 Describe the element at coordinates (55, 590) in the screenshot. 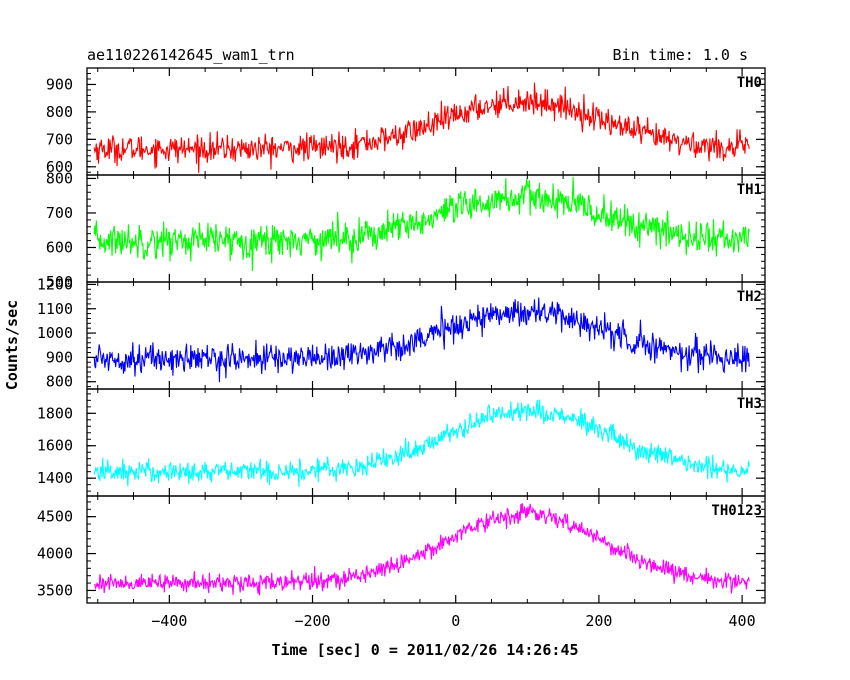

I see `y-tick-label: 3500` at that location.